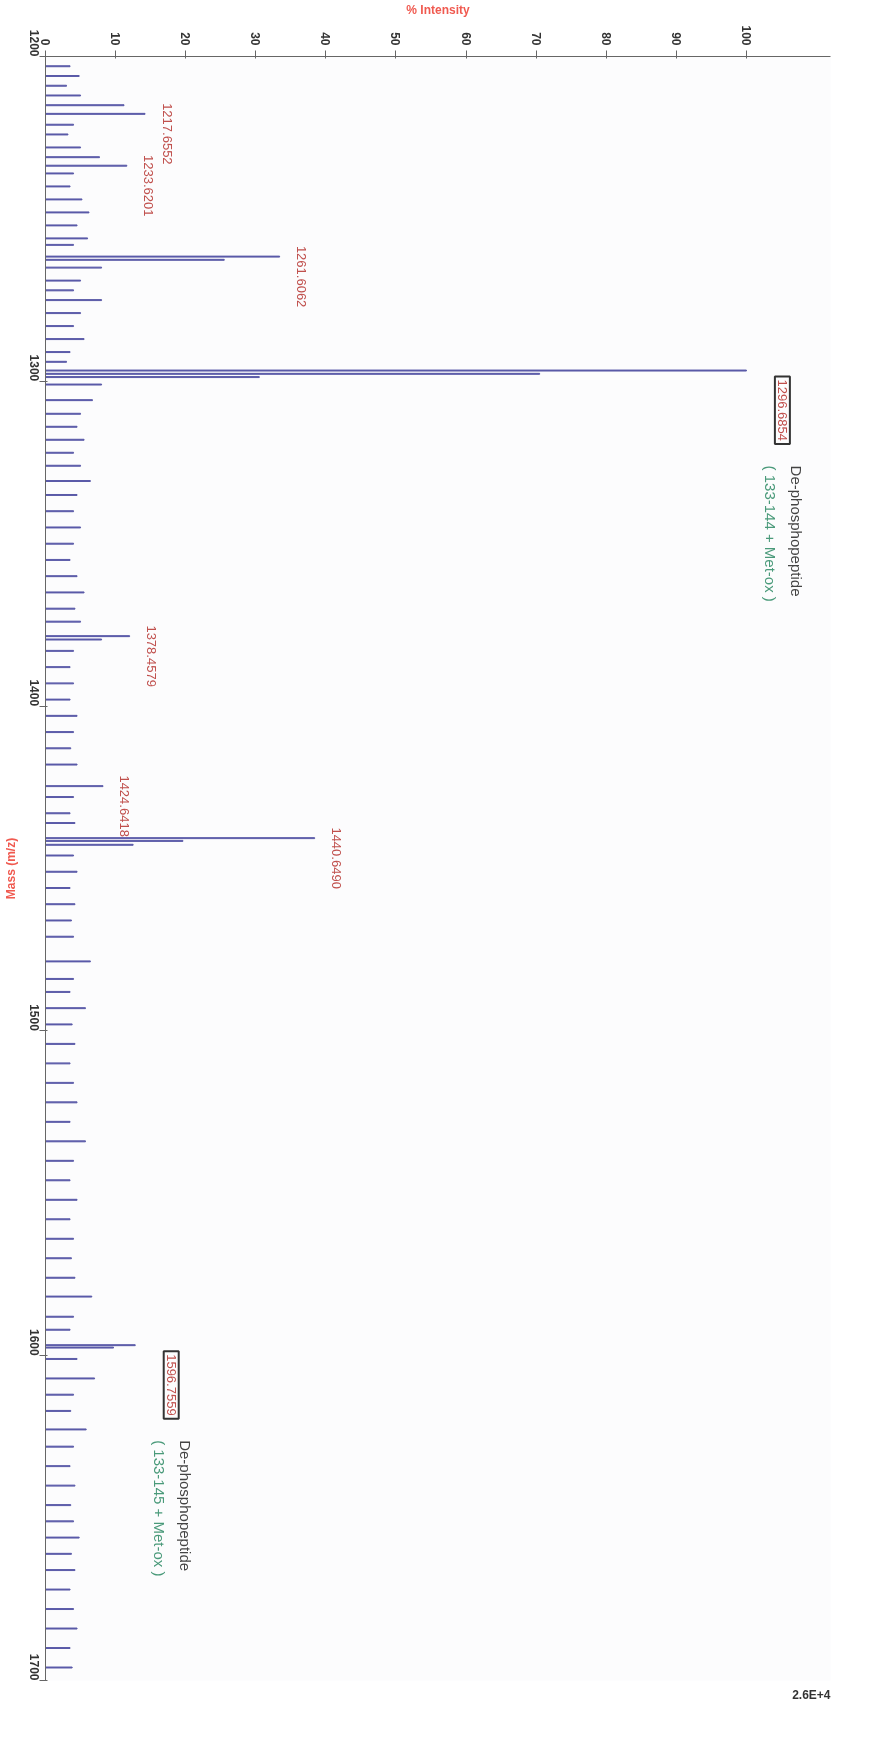  Describe the element at coordinates (115, 39) in the screenshot. I see `x-tick-label: 10` at that location.